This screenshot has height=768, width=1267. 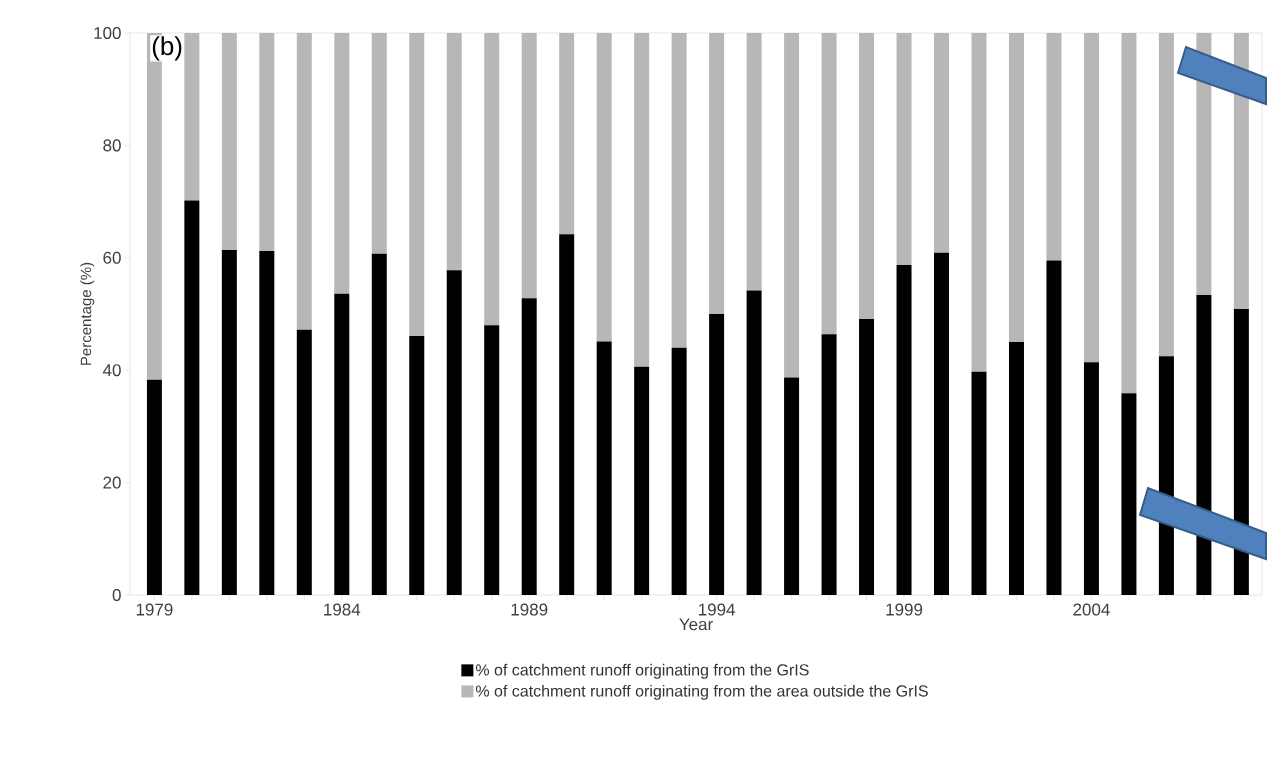 I want to click on x-tick-label: 1989, so click(x=529, y=609).